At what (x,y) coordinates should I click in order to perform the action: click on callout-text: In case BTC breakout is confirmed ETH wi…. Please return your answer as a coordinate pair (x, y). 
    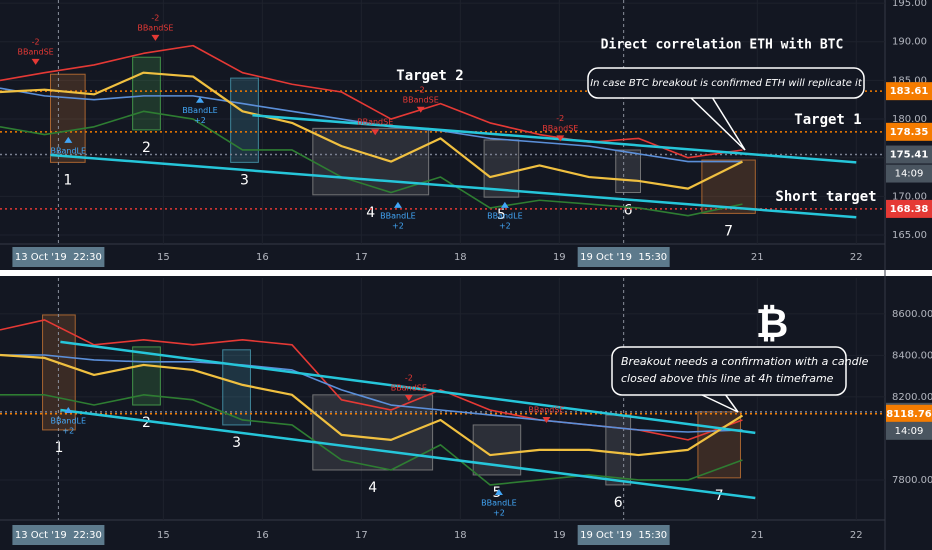
    Looking at the image, I should click on (726, 83).